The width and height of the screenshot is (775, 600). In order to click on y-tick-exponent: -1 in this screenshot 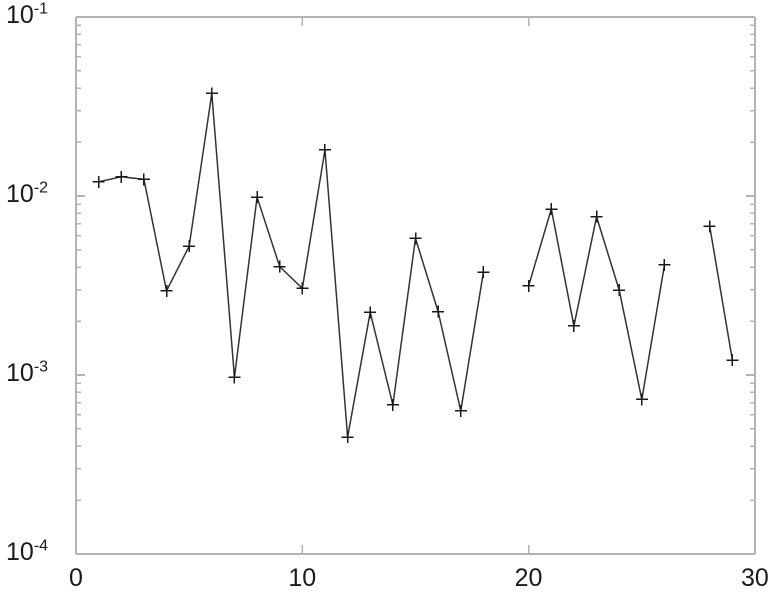, I will do `click(41, 9)`.